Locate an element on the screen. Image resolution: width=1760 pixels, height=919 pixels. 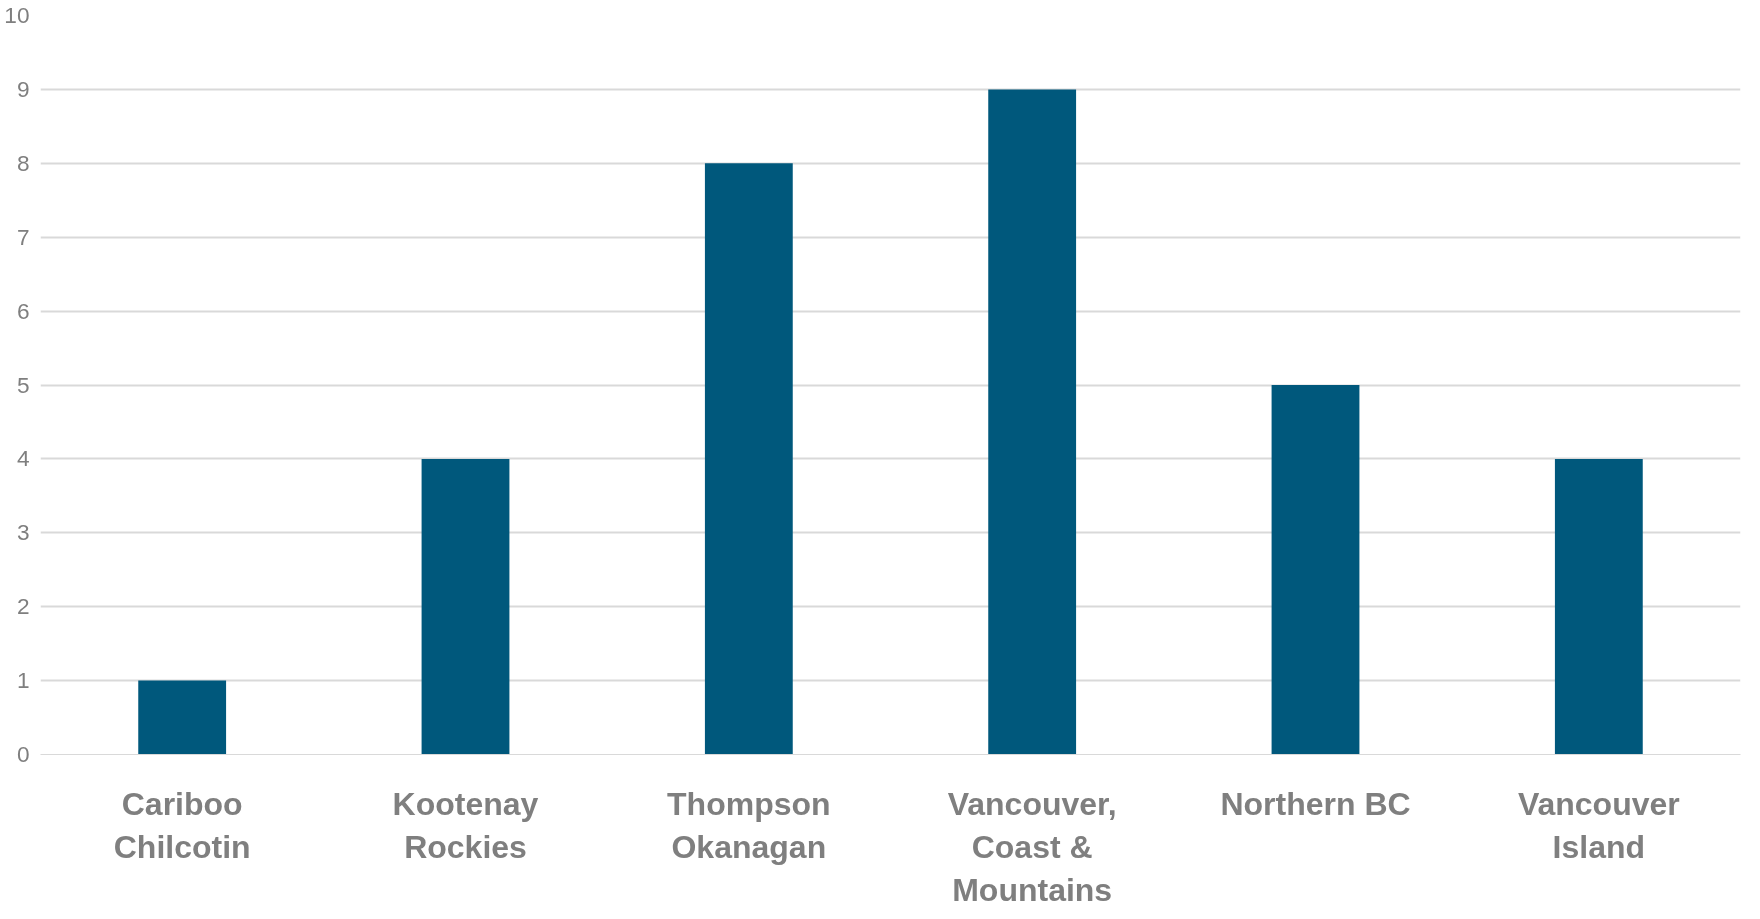
y-tick-label: 3 is located at coordinates (23, 532).